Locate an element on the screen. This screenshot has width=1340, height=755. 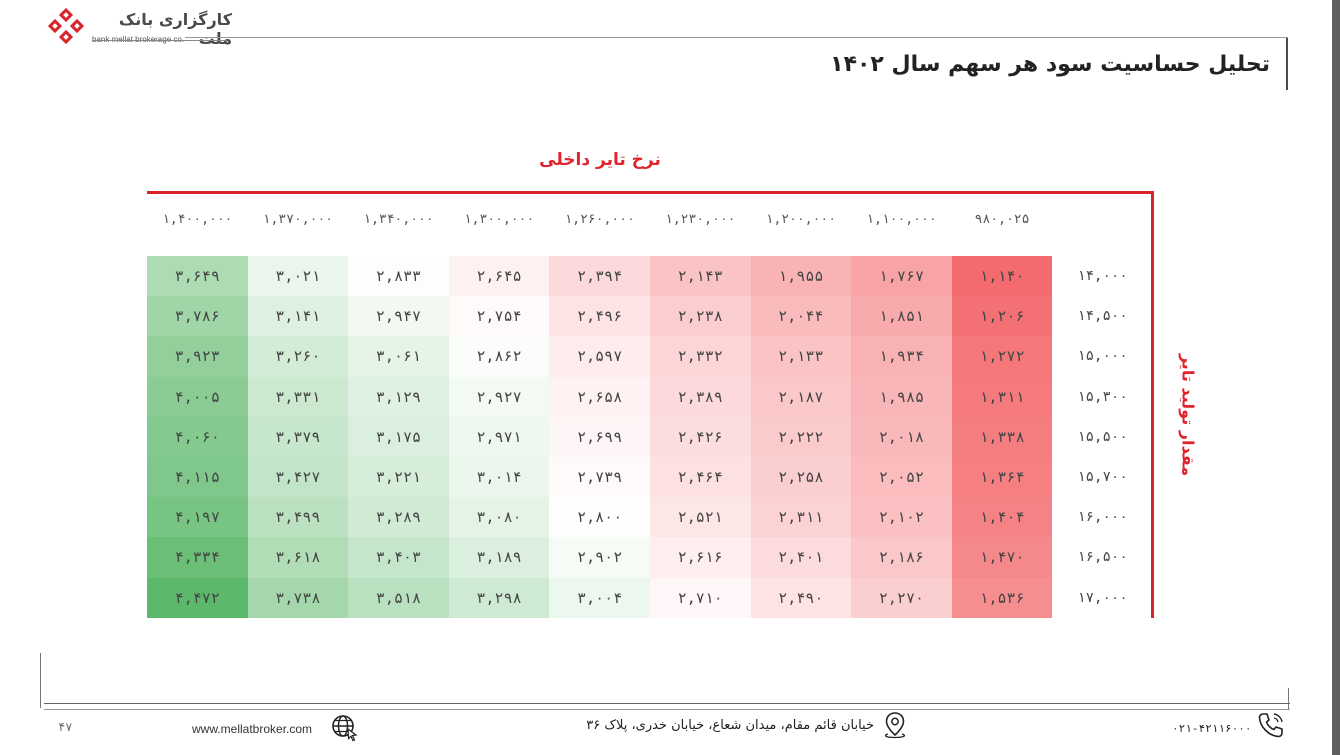
heatmap-cell: ۱,۹۸۵ is located at coordinates (901, 396).